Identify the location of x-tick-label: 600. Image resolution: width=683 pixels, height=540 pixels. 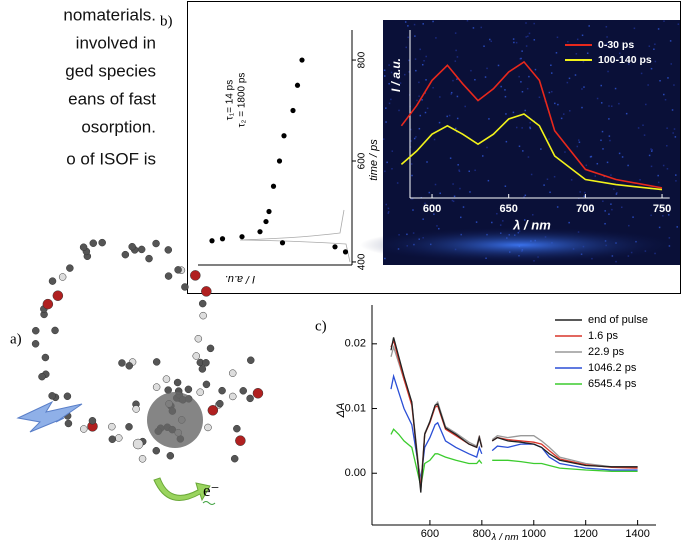
(430, 534).